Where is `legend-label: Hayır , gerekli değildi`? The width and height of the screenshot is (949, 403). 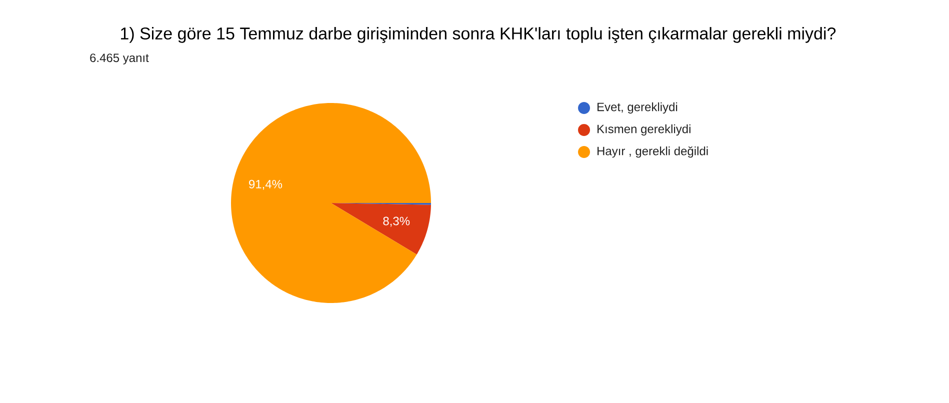
legend-label: Hayır , gerekli değildi is located at coordinates (653, 152).